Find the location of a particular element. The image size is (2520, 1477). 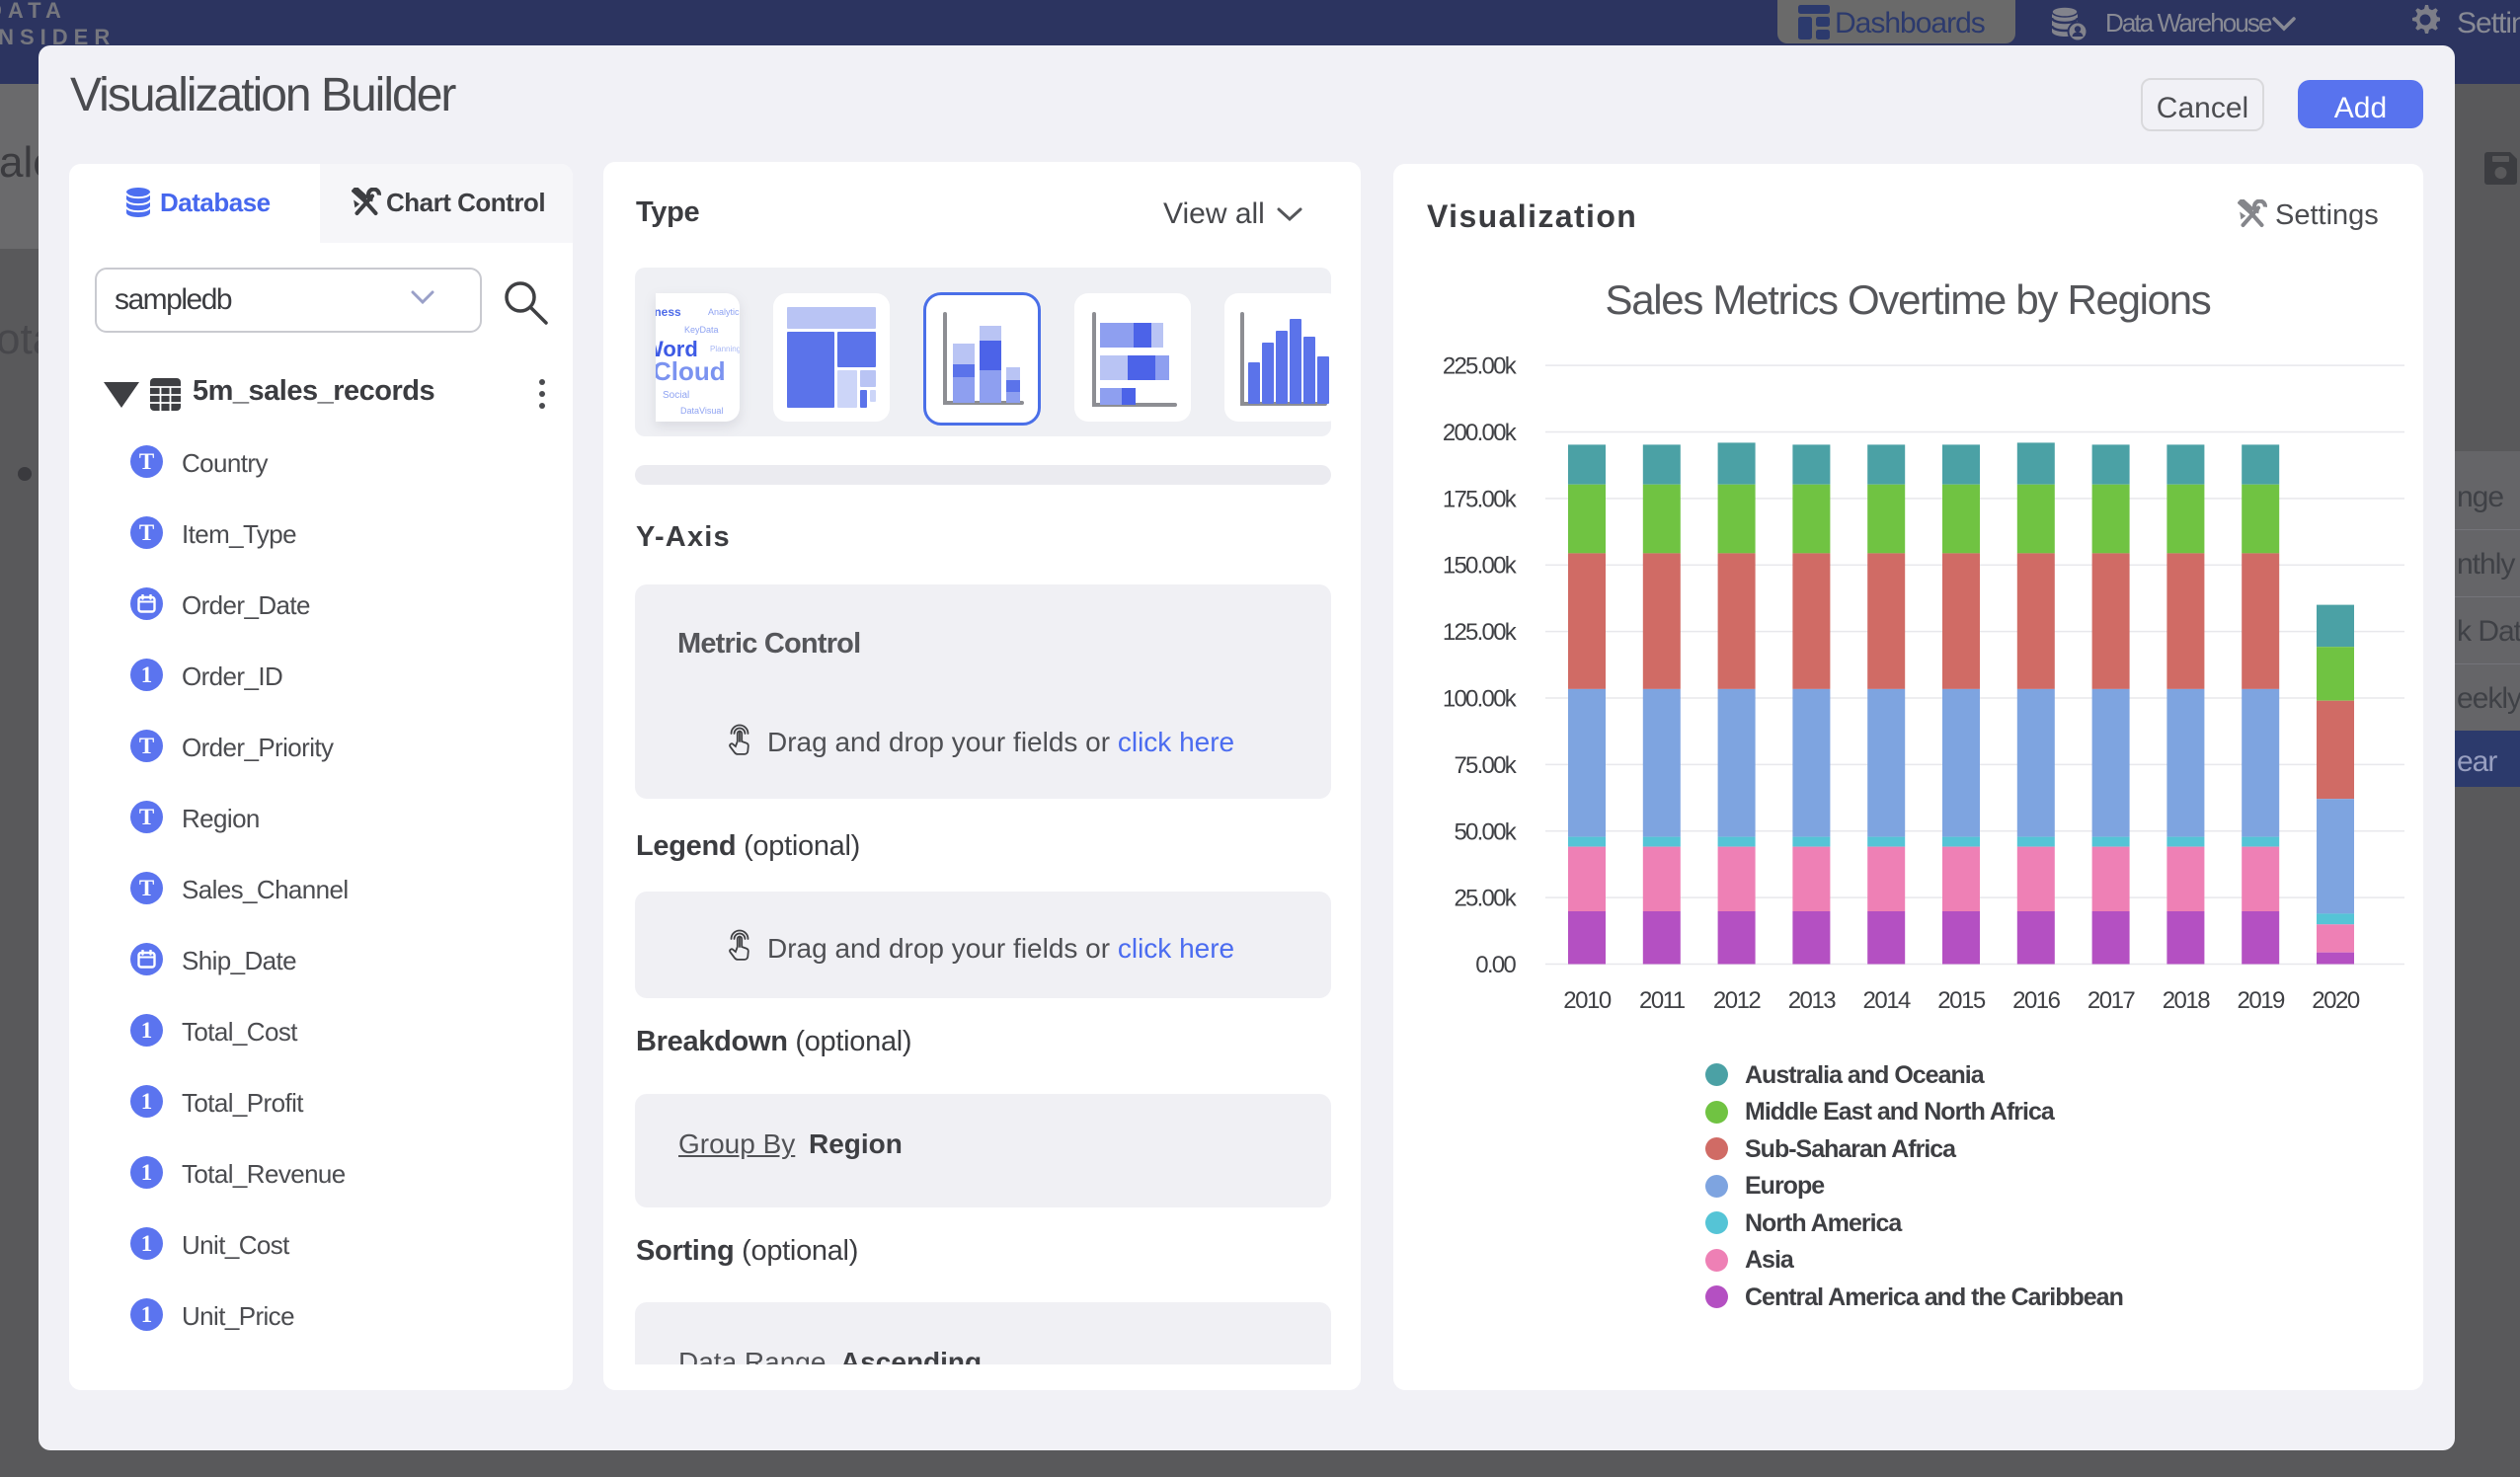

svg-text: 2016 is located at coordinates (2036, 1000).